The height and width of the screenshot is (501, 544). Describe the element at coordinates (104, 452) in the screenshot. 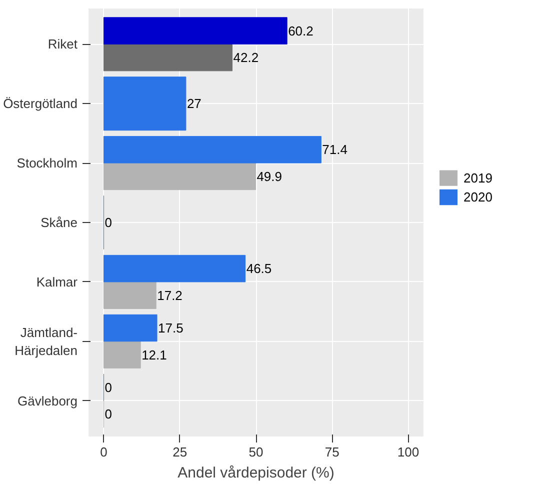

I see `x-tick-label: 0` at that location.